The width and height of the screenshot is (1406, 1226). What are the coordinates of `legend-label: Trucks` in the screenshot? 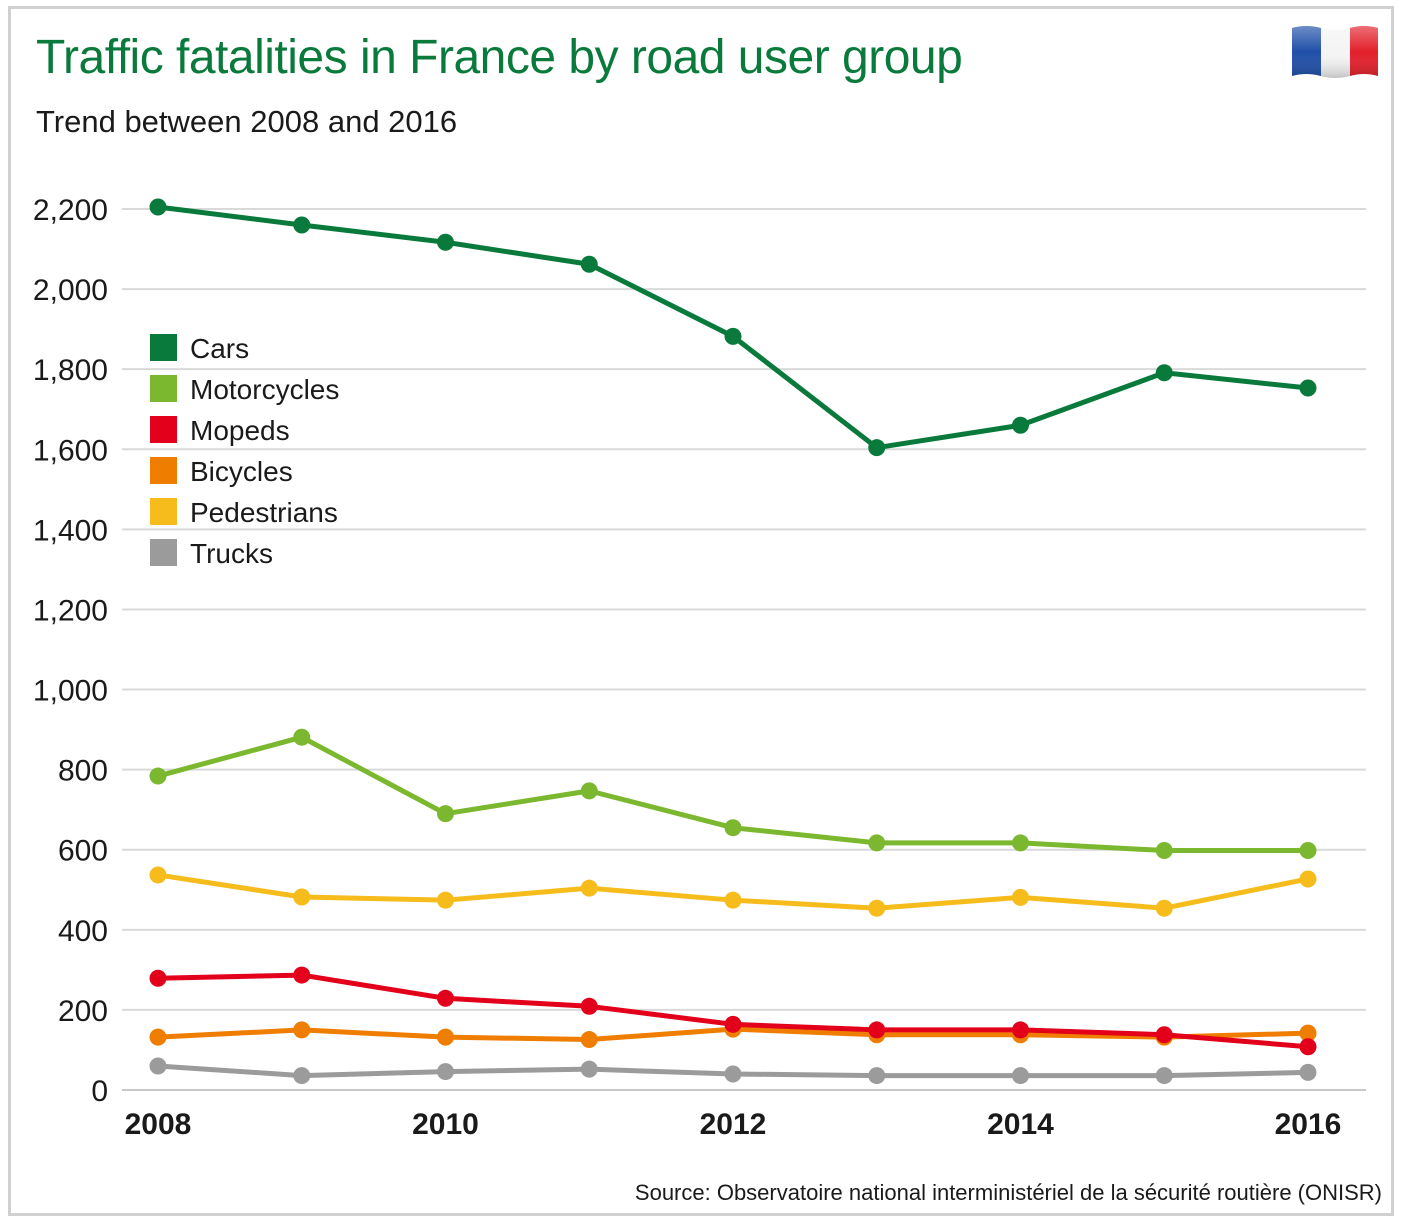 It's located at (231, 553).